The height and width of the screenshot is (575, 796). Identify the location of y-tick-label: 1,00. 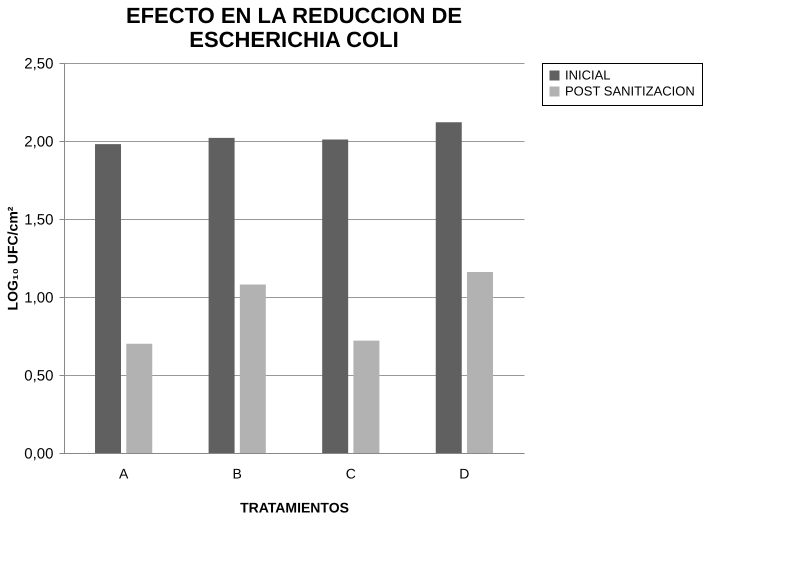
(39, 298).